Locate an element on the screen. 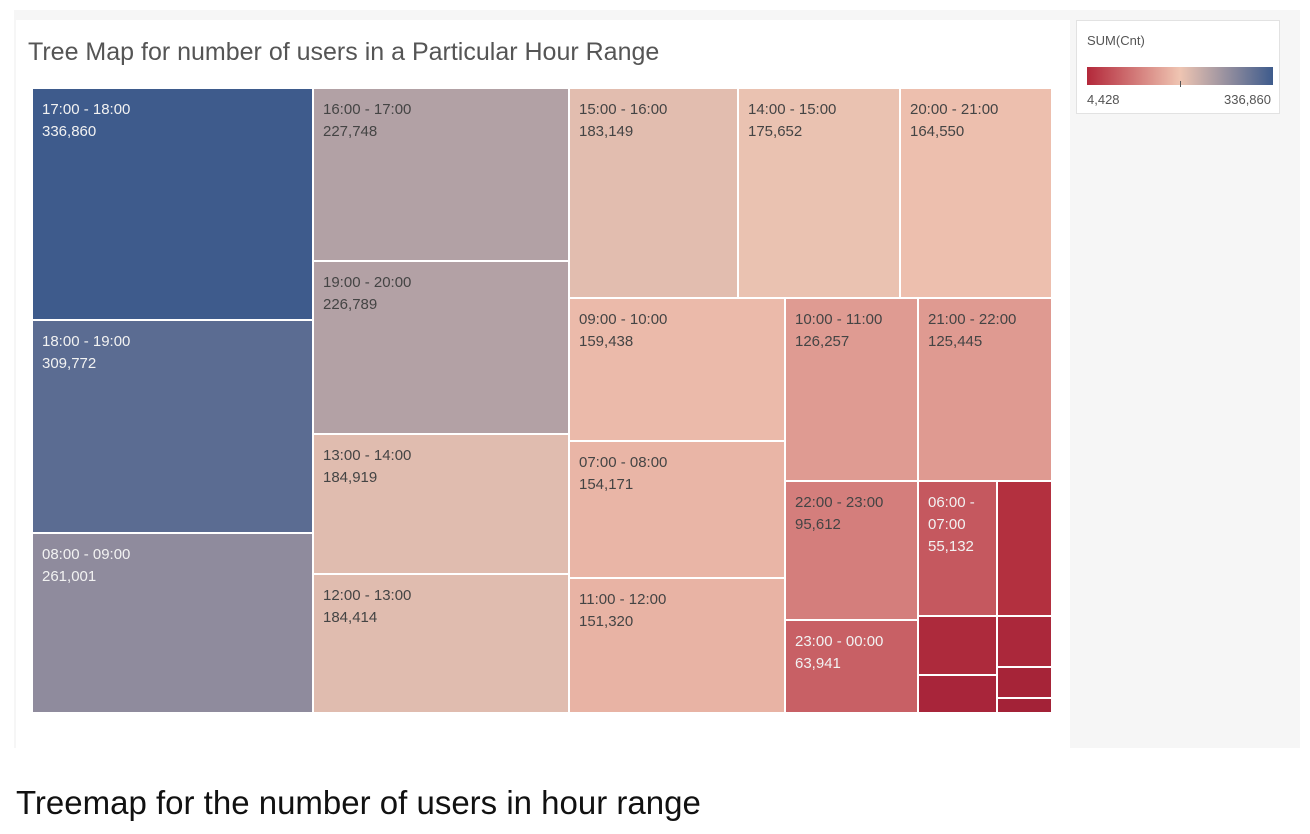  tile-label: 17:00 - 18:00 336,860 is located at coordinates (86, 120).